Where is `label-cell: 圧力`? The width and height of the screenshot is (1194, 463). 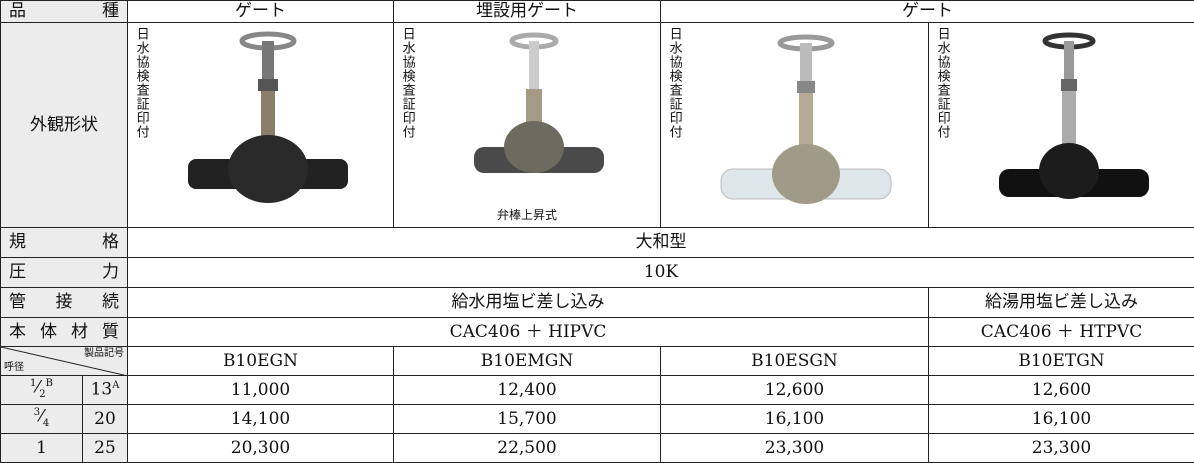 label-cell: 圧力 is located at coordinates (64, 273).